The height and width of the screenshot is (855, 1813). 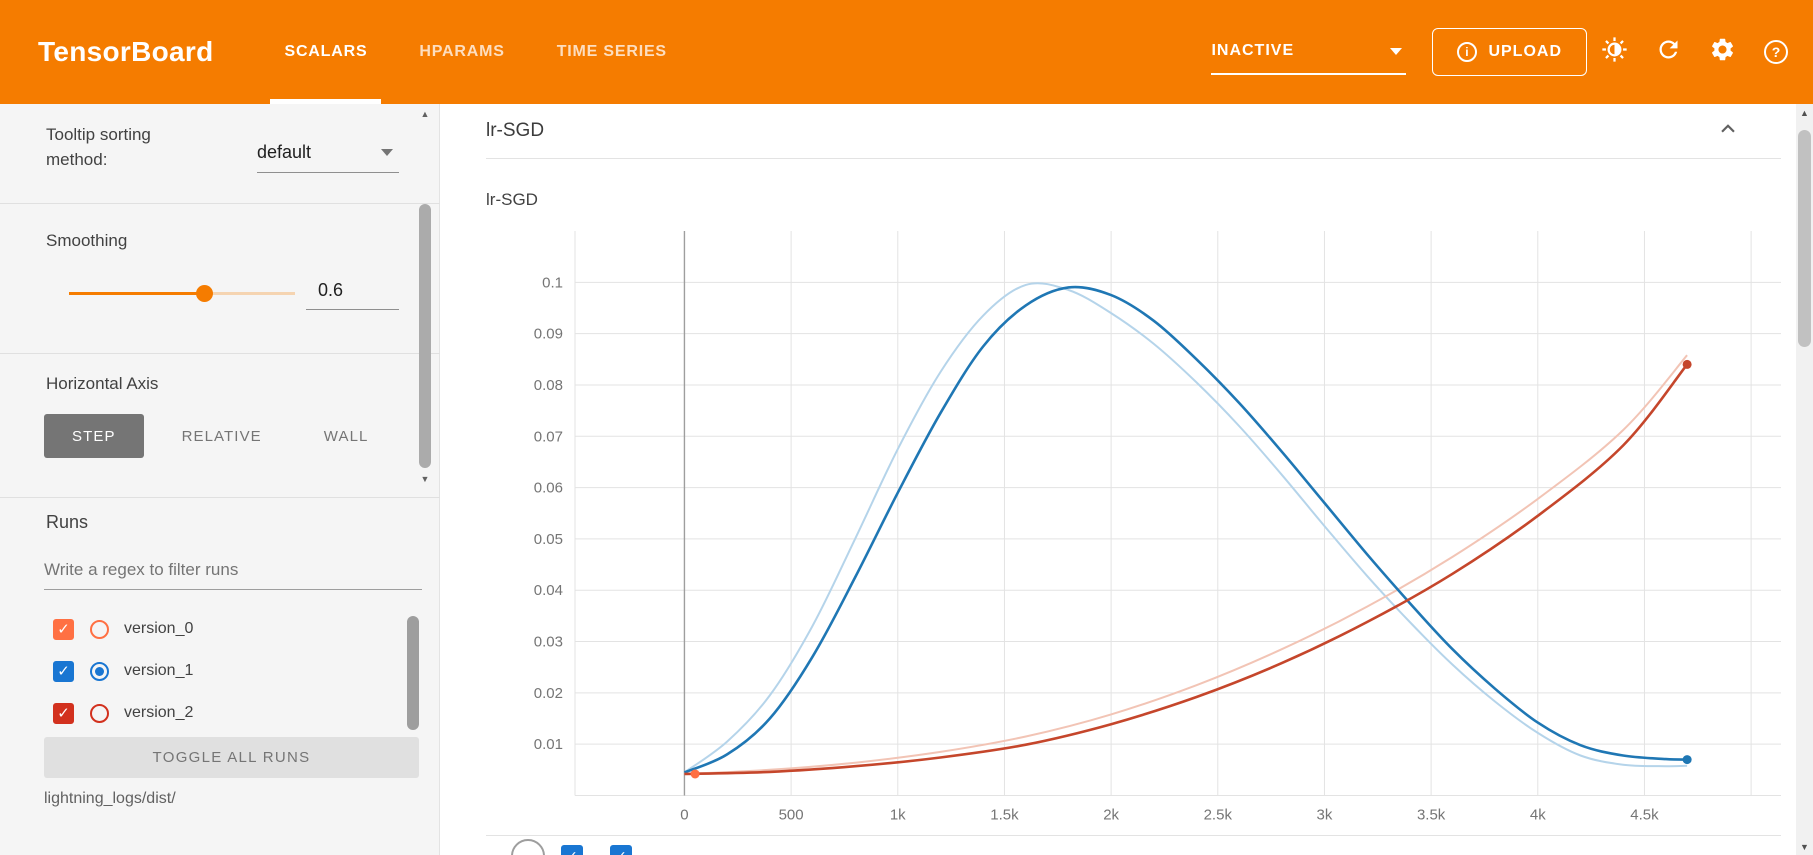 I want to click on tab-bar: SCALARS HPARAMS TIME SERIES, so click(x=475, y=52).